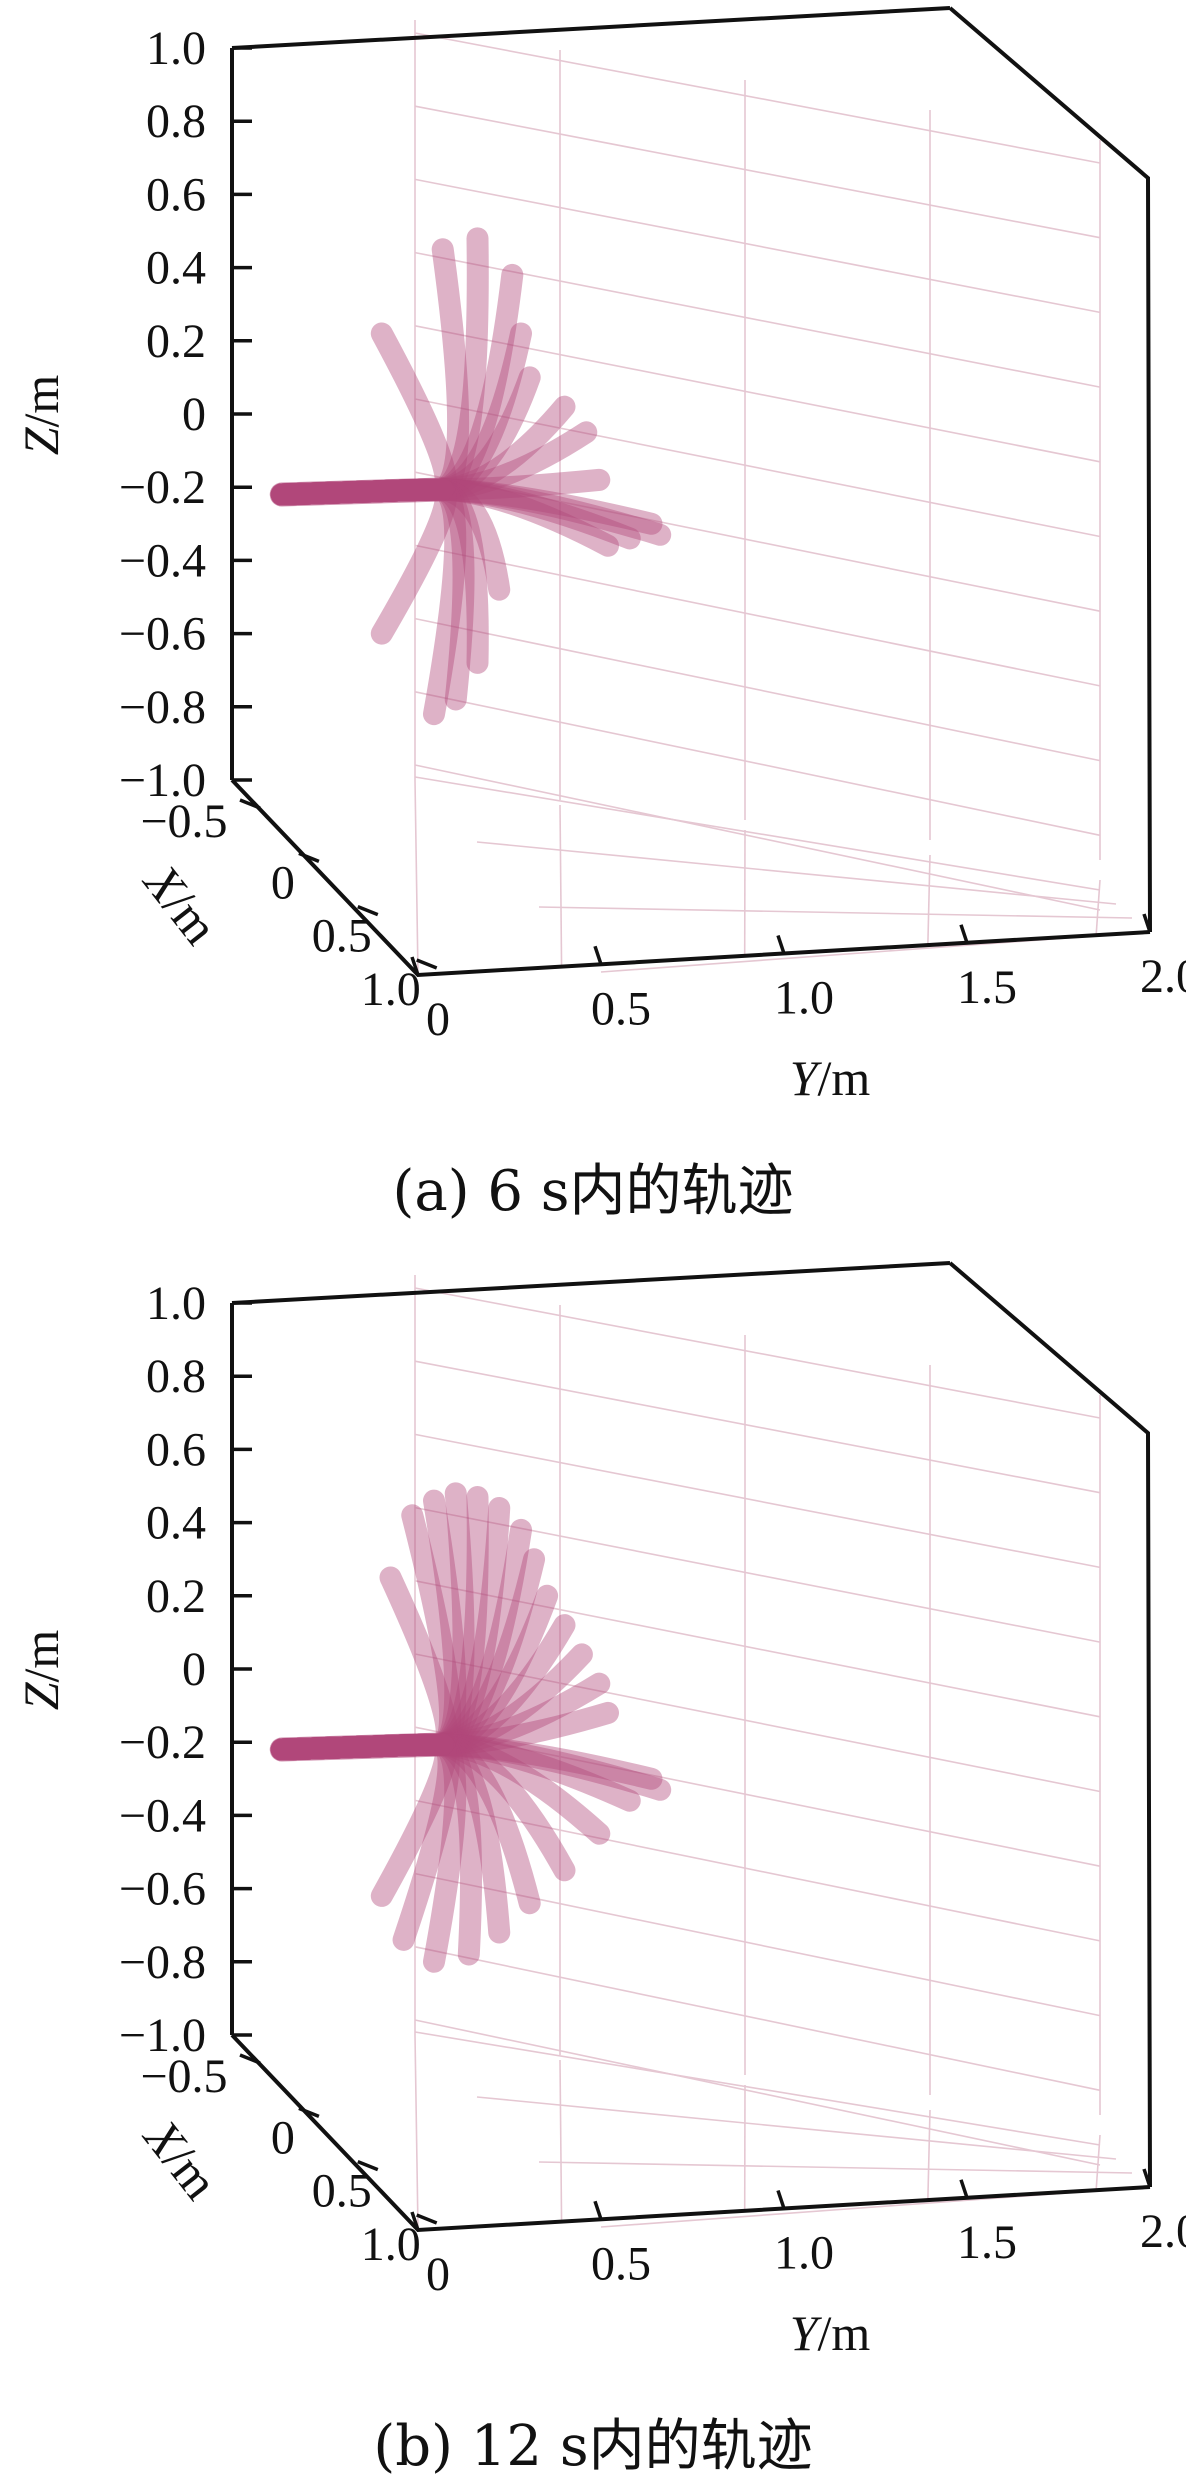  Describe the element at coordinates (592, 1191) in the screenshot. I see `panel-caption: (a) 6 s内的轨迹` at that location.